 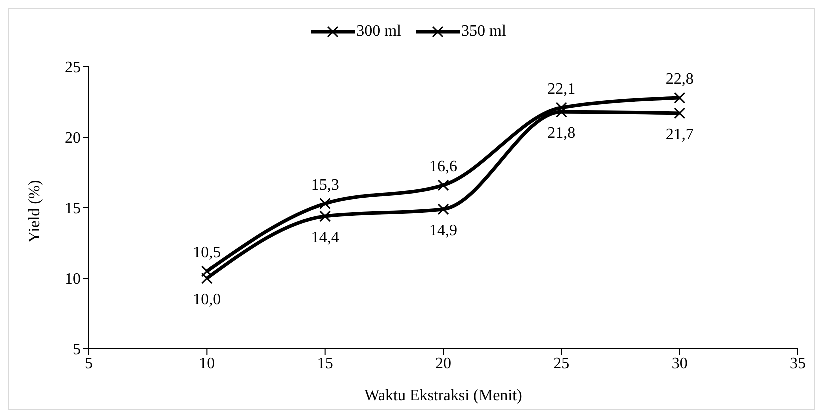 I want to click on x-tick-label: 30, so click(x=680, y=363).